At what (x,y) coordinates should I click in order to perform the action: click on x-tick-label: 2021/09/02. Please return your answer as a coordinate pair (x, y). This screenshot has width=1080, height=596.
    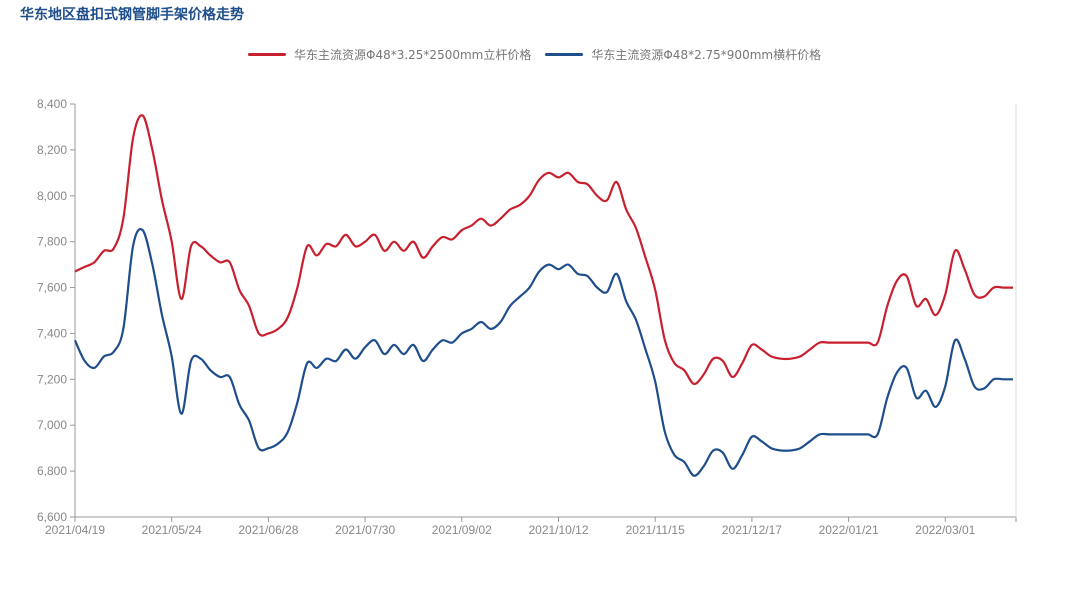
    Looking at the image, I should click on (462, 530).